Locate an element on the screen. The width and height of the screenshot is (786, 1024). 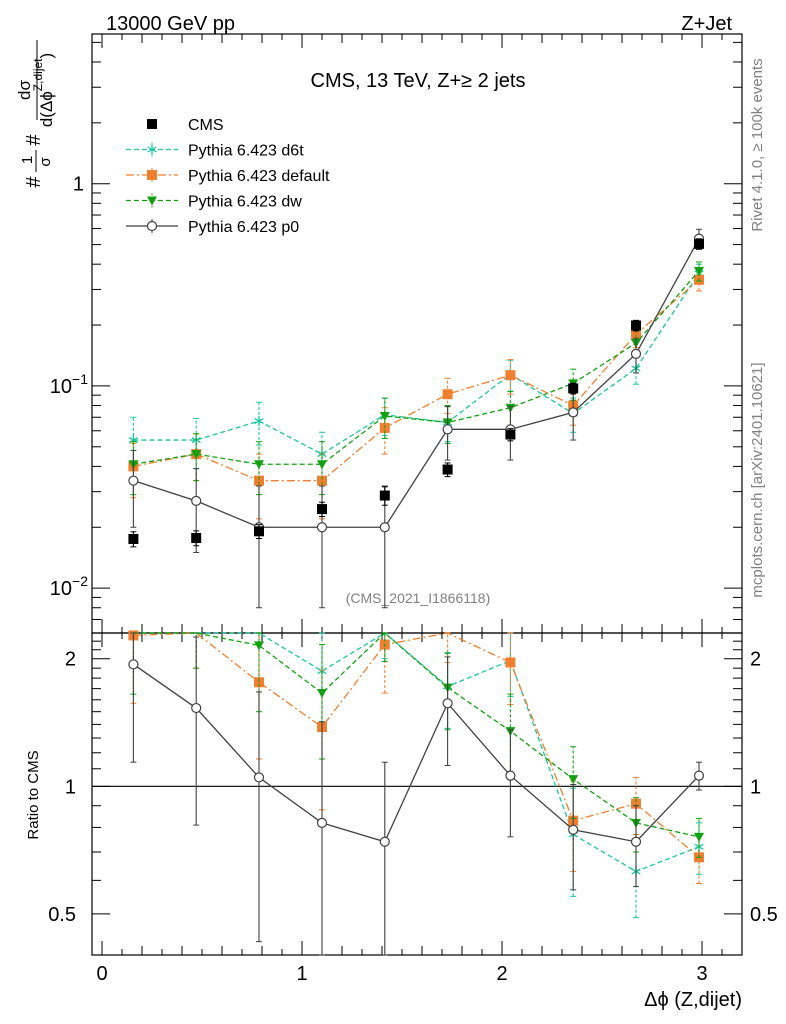
ratio-line-pythia-6-423-p0 is located at coordinates (416, 753).